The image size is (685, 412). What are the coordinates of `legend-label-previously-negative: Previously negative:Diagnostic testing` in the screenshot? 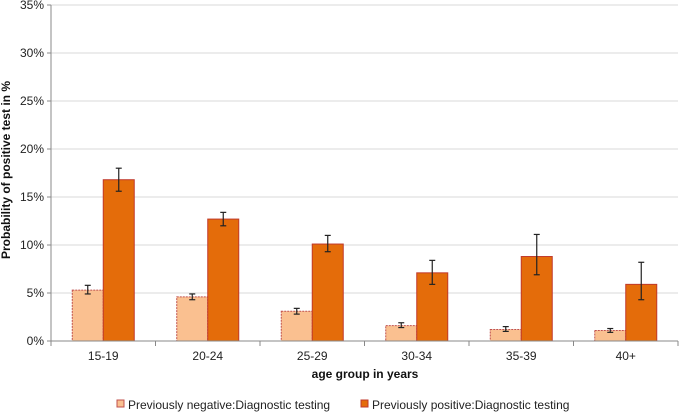 It's located at (229, 405).